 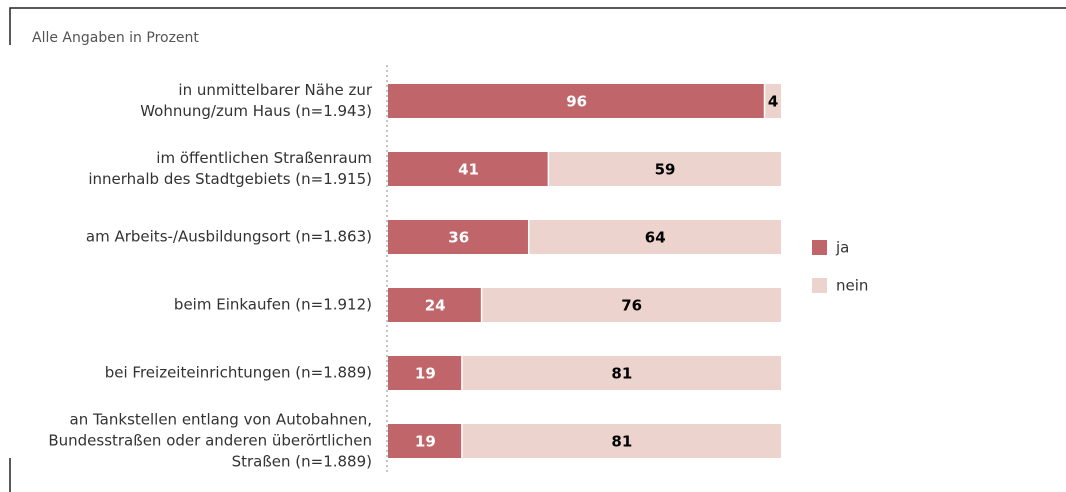 I want to click on frame-top, so click(x=537, y=26).